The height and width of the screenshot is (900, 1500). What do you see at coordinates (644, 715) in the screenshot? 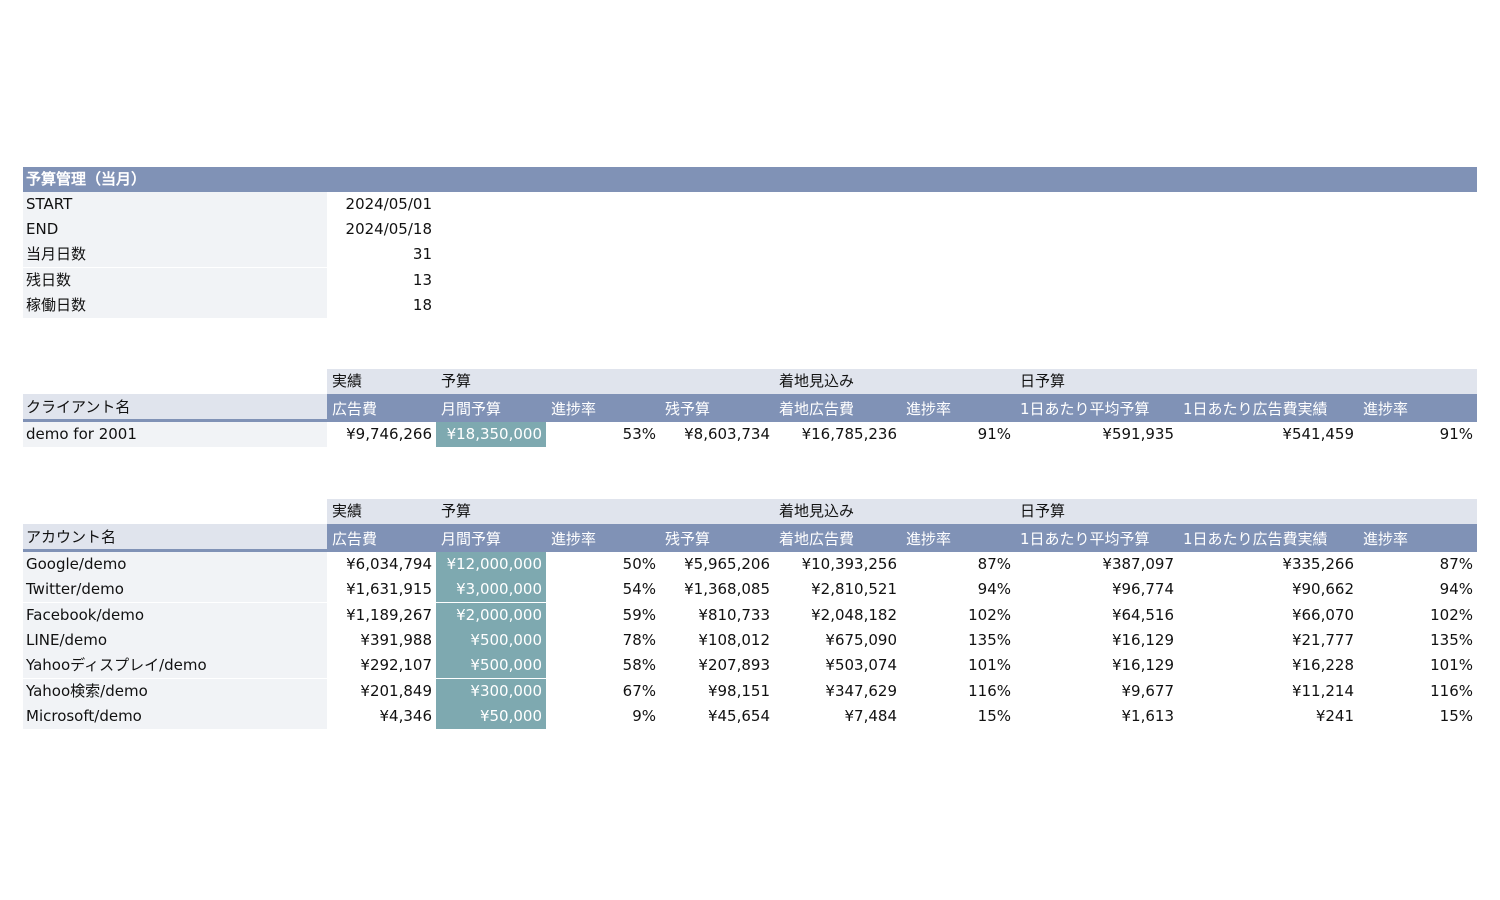
I see `account-cell: 9%` at bounding box center [644, 715].